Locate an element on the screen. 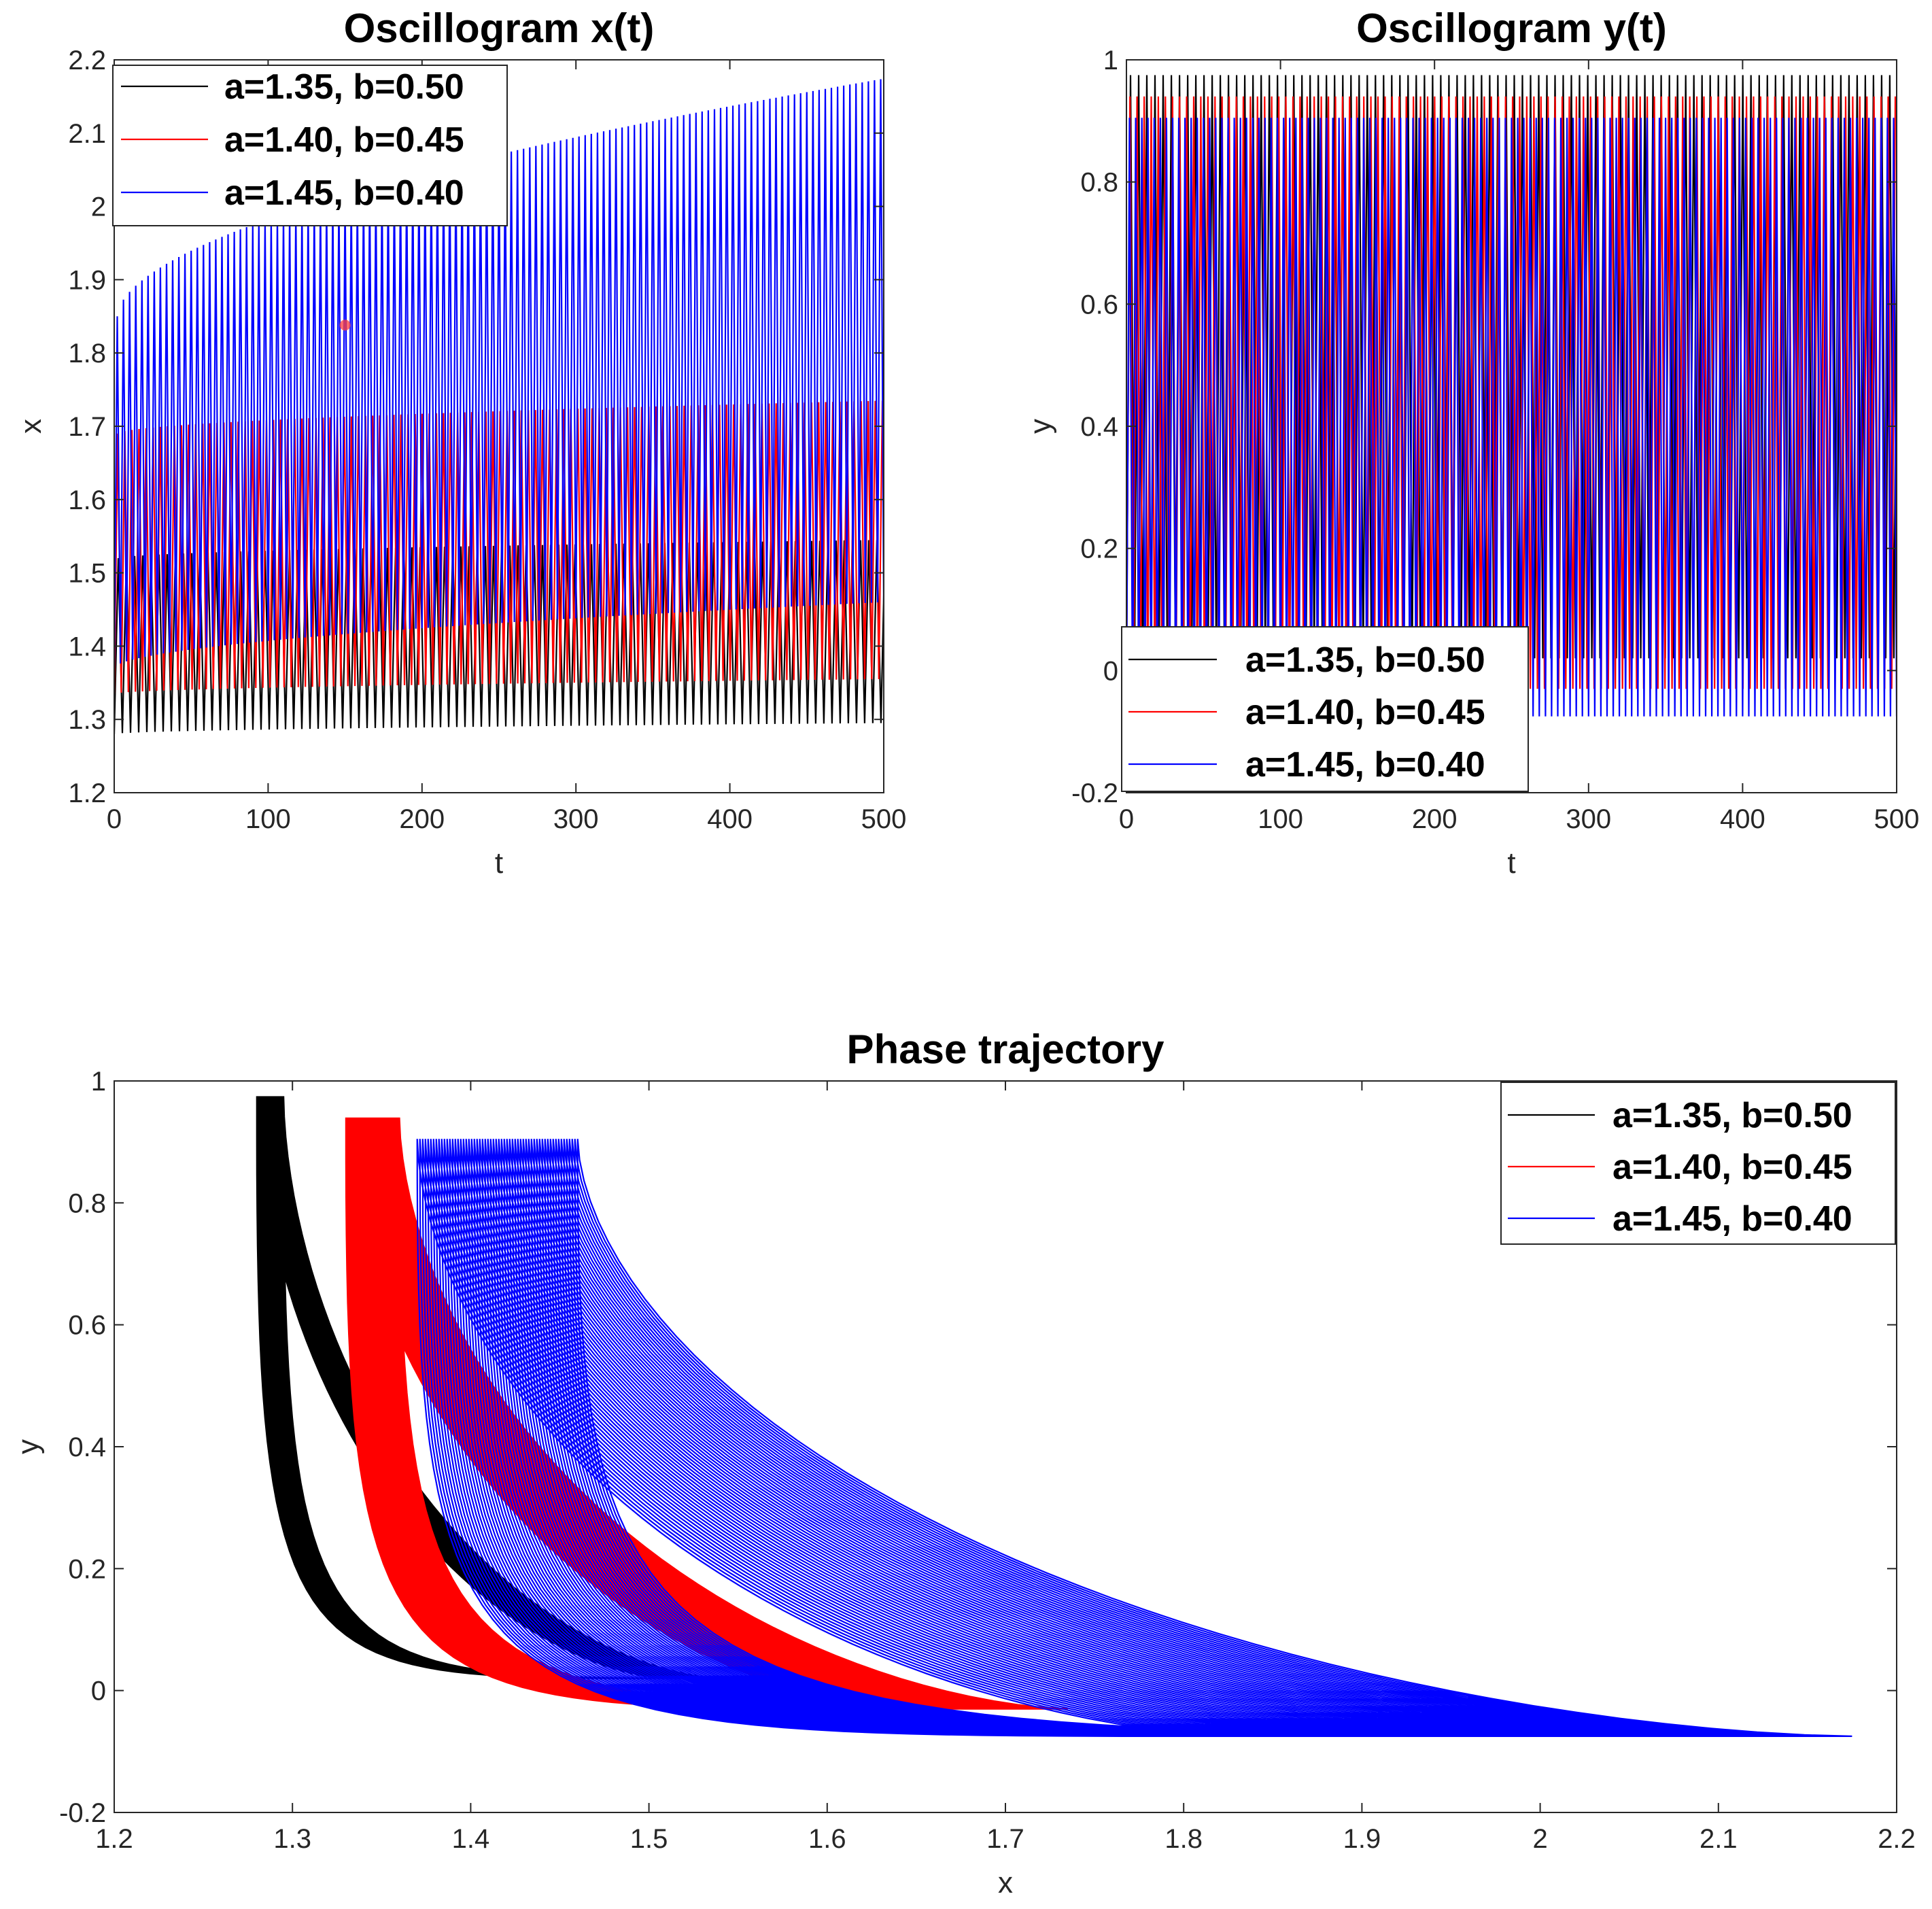  chart-title: Oscillogram y(t) is located at coordinates (1511, 28).